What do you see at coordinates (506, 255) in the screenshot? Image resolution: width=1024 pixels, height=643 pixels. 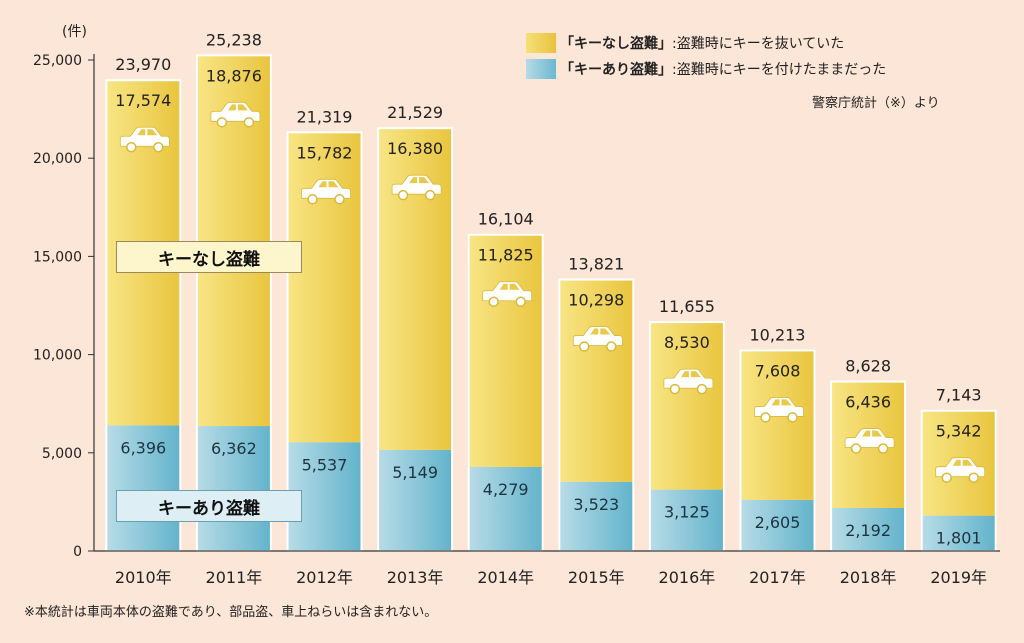 I see `bar-value-label-key-nashi: 11,825` at bounding box center [506, 255].